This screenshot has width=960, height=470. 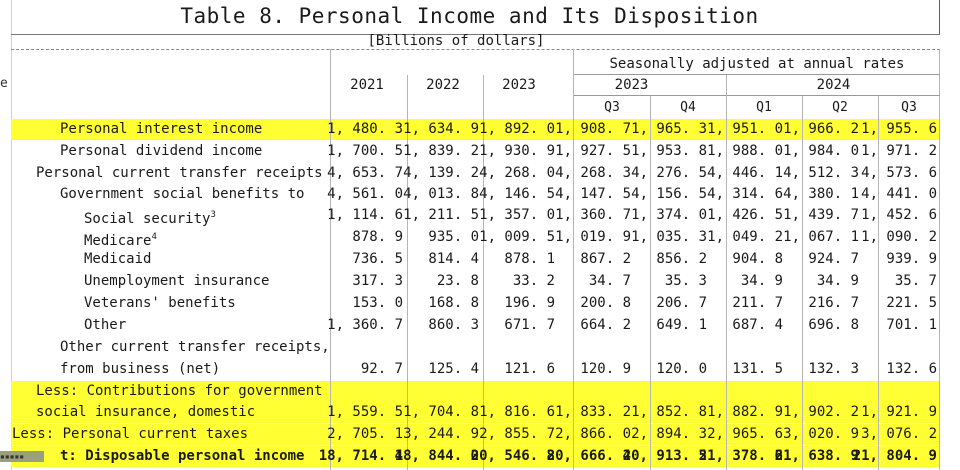 What do you see at coordinates (605, 325) in the screenshot?
I see `value-cell: 664. 2` at bounding box center [605, 325].